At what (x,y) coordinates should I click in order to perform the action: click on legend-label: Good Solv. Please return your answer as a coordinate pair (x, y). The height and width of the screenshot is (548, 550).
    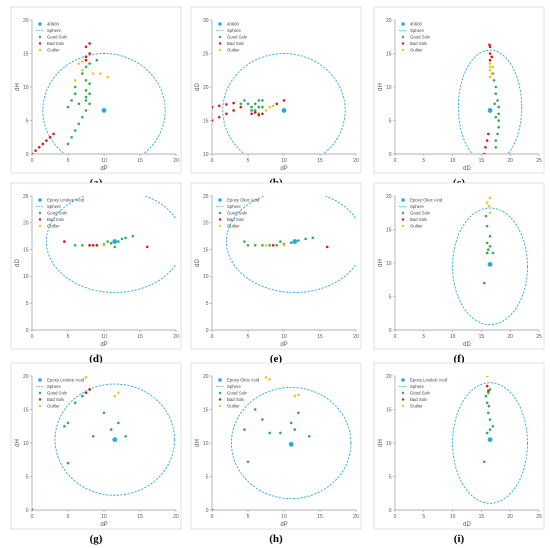
    Looking at the image, I should click on (57, 213).